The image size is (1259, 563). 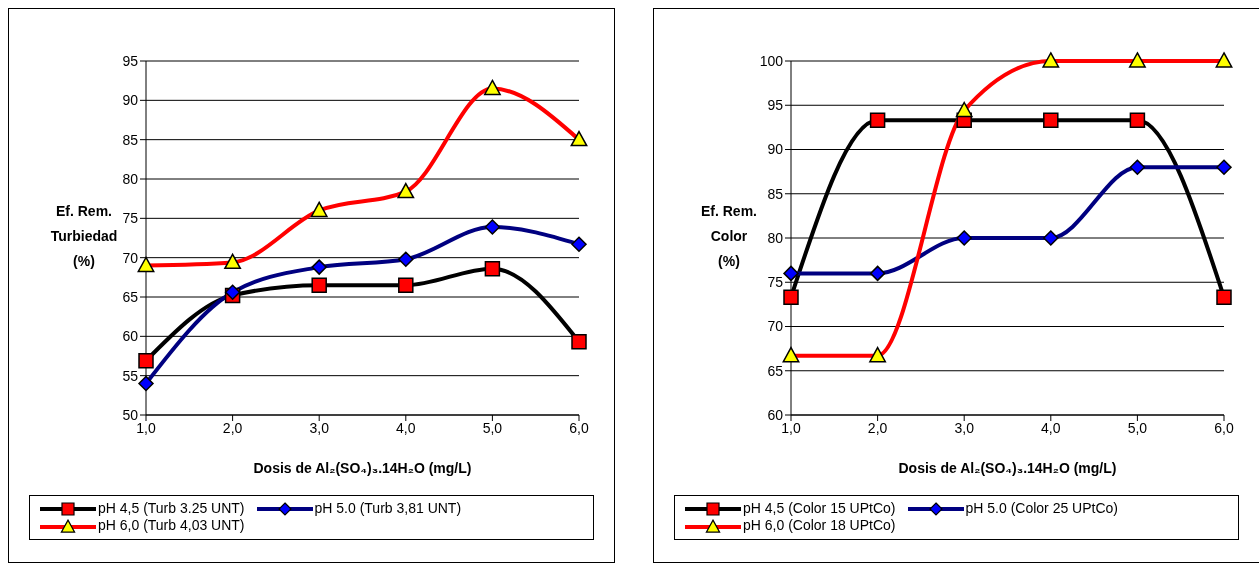 I want to click on legend-label: pH 6,0 (Turb 4,03 UNT), so click(x=171, y=526).